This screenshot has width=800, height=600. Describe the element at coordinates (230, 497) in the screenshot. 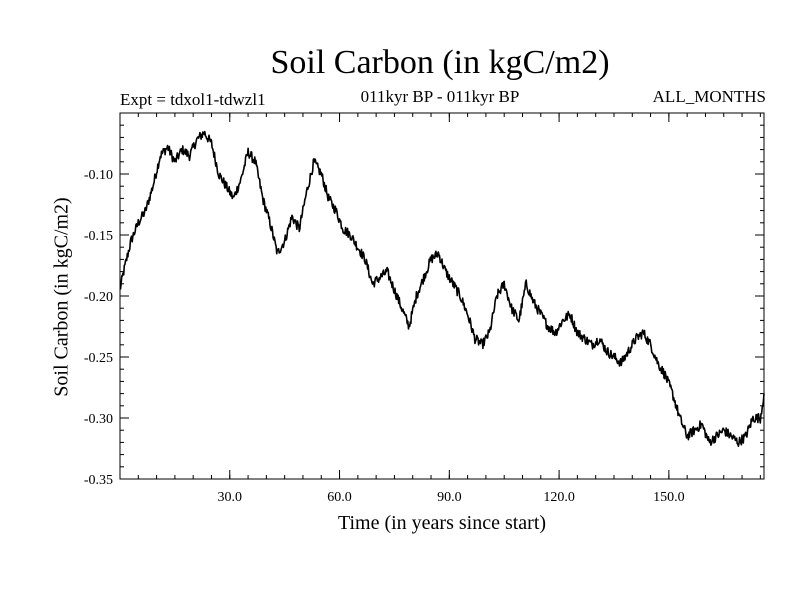

I see `x-tick-label: 30.0` at that location.